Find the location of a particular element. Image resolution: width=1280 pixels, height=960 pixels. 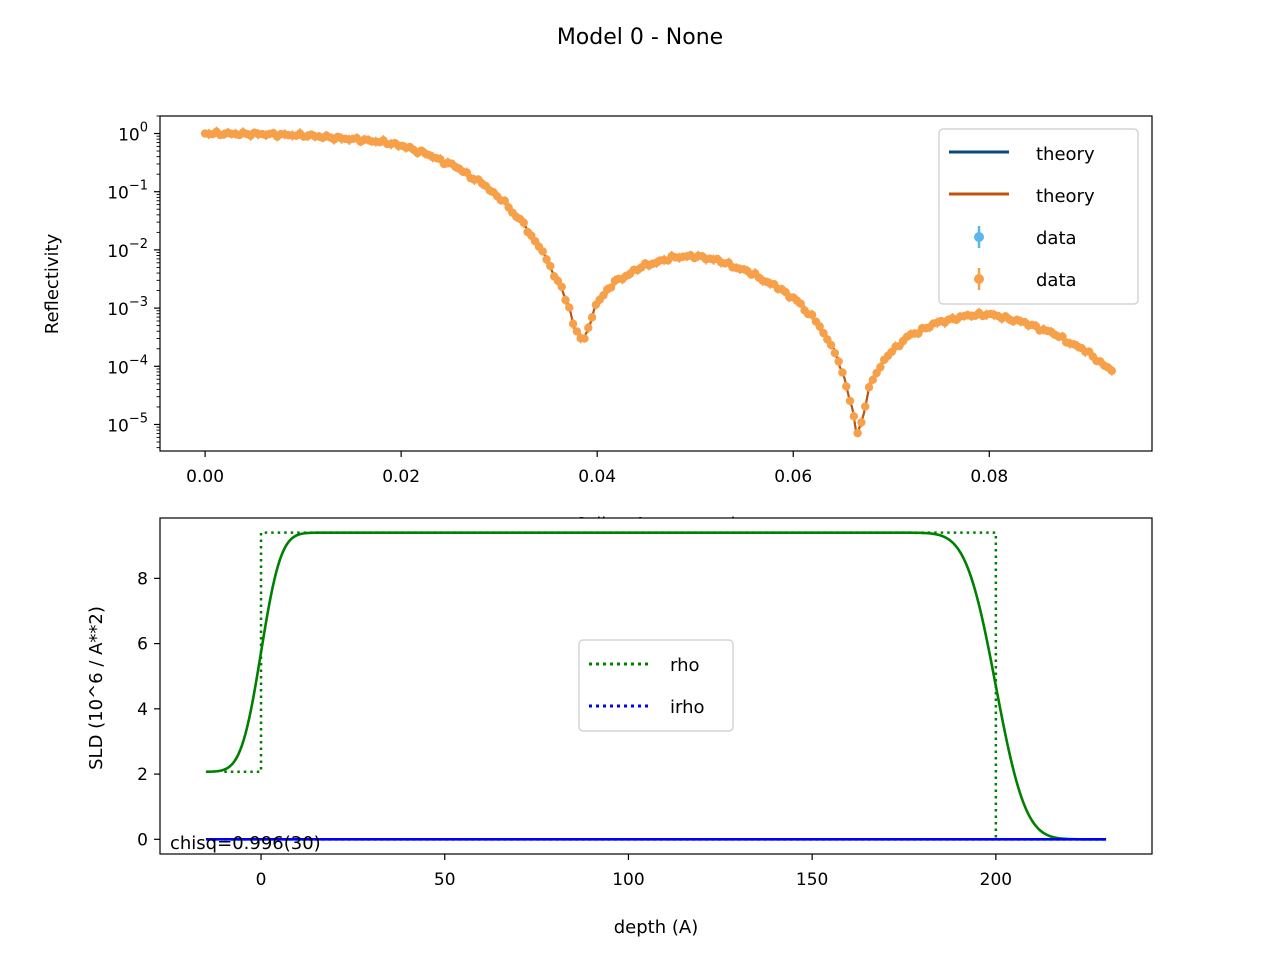

y-tick-label: 8 is located at coordinates (142, 579).